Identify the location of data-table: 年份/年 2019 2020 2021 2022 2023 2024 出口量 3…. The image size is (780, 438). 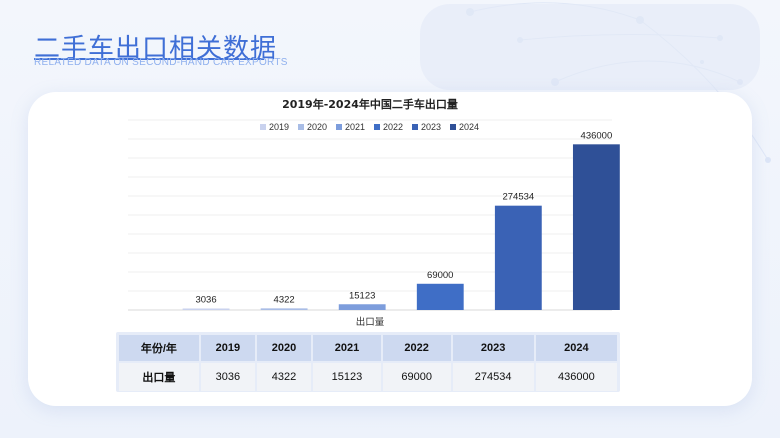
(368, 363).